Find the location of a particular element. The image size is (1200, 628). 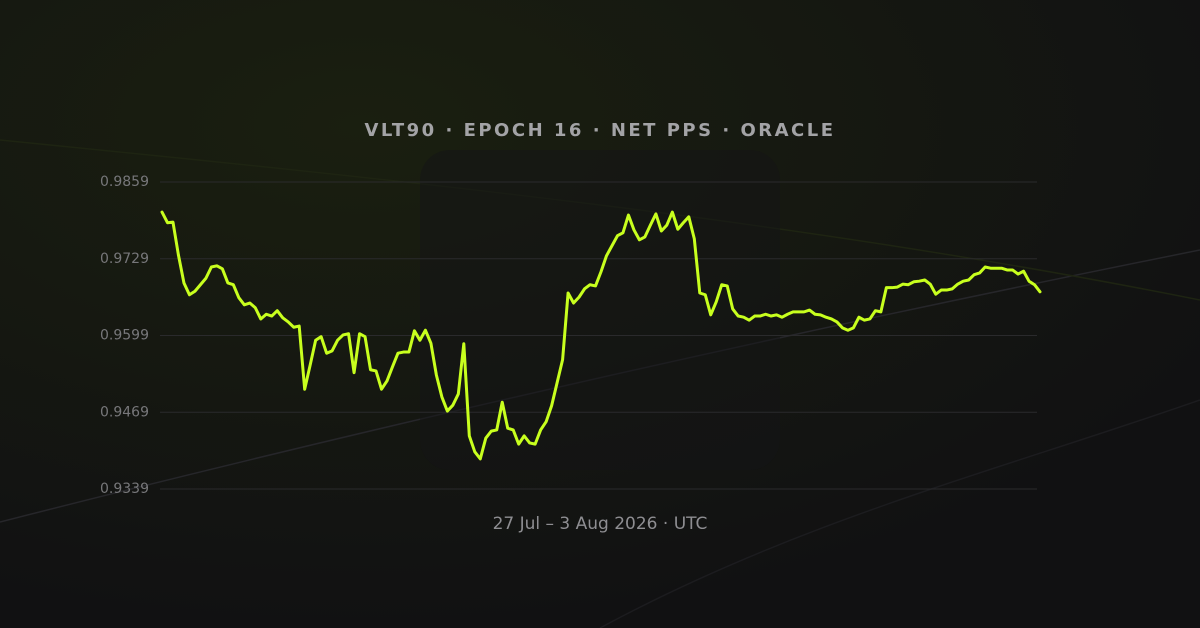

y-tick-label: 0.9729 is located at coordinates (124, 259).